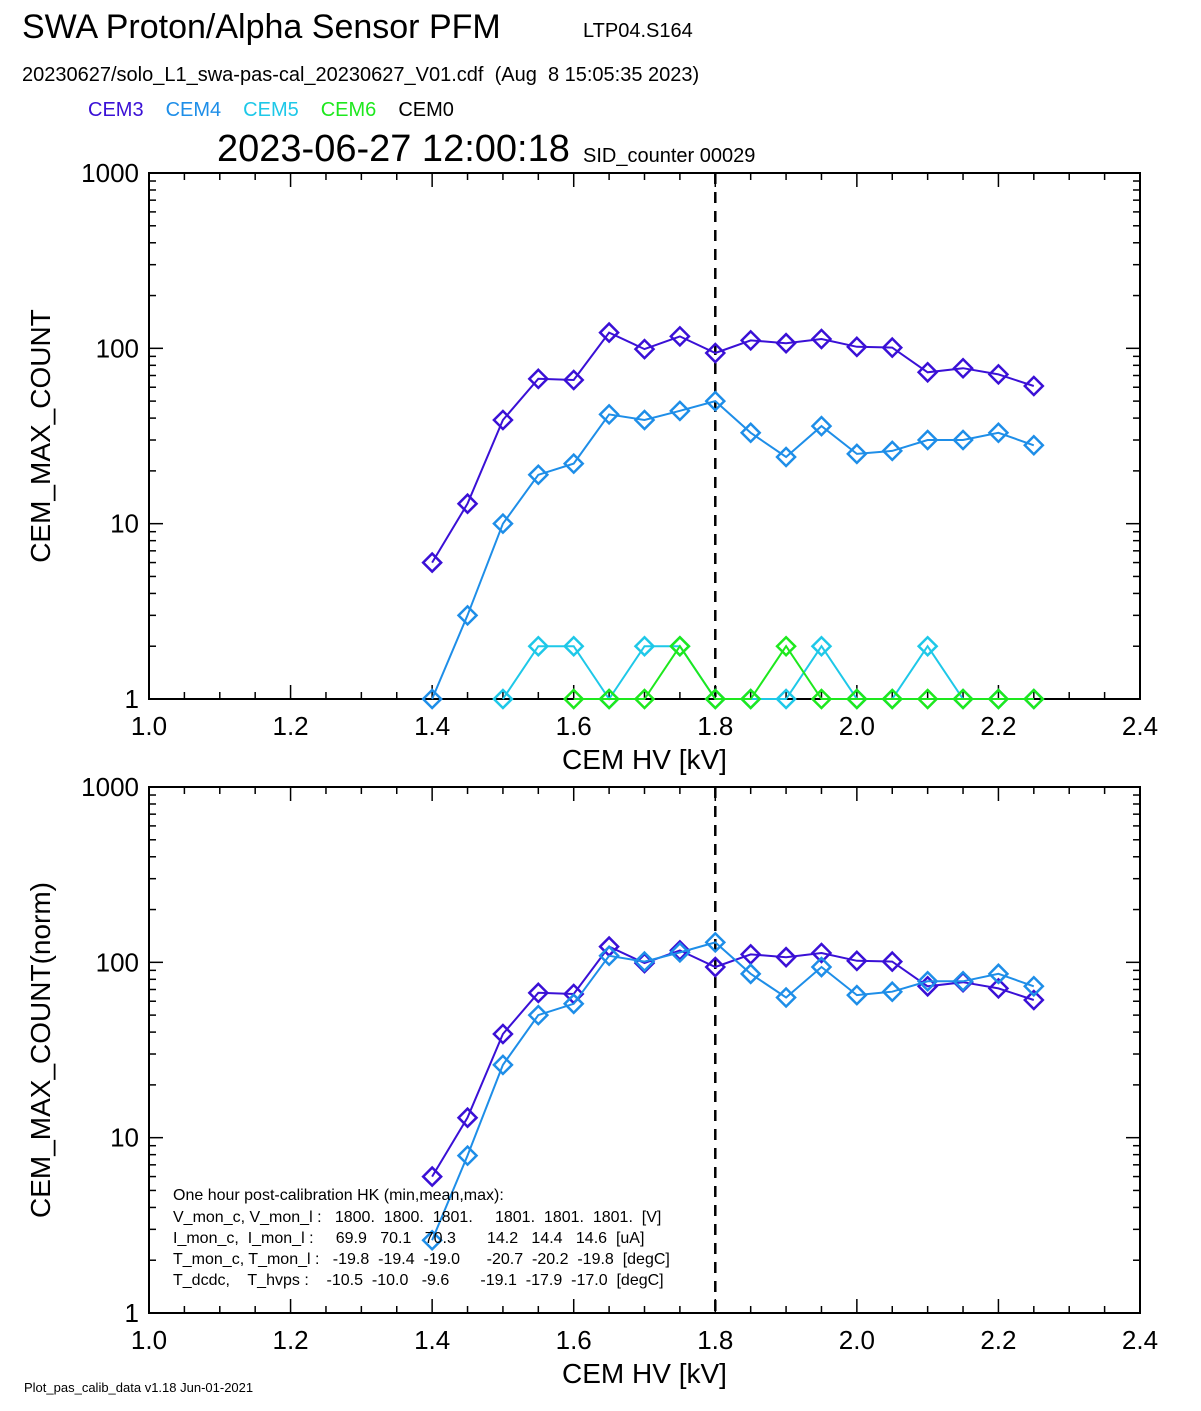 This screenshot has width=1201, height=1411. Describe the element at coordinates (139, 1387) in the screenshot. I see `footer-version: Plot_pas_calib_data v1.18 Jun-01-2021` at that location.